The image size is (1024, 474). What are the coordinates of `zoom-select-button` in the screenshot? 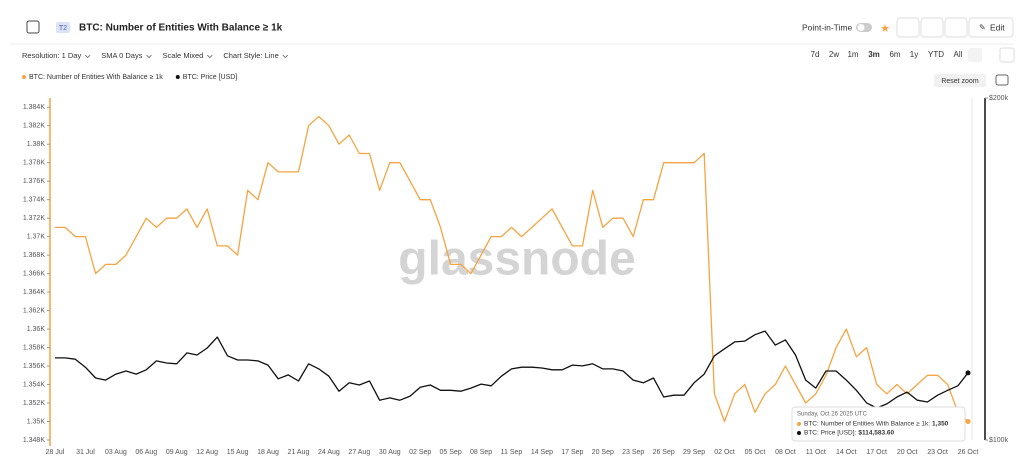 It's located at (975, 55).